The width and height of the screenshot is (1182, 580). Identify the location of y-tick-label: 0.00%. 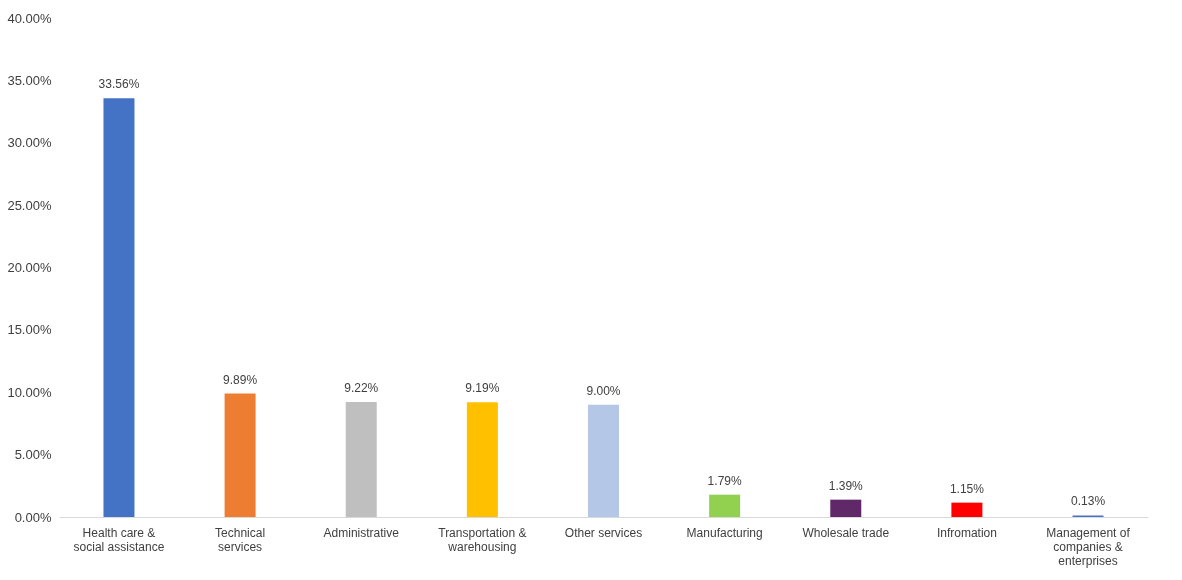
(33, 517).